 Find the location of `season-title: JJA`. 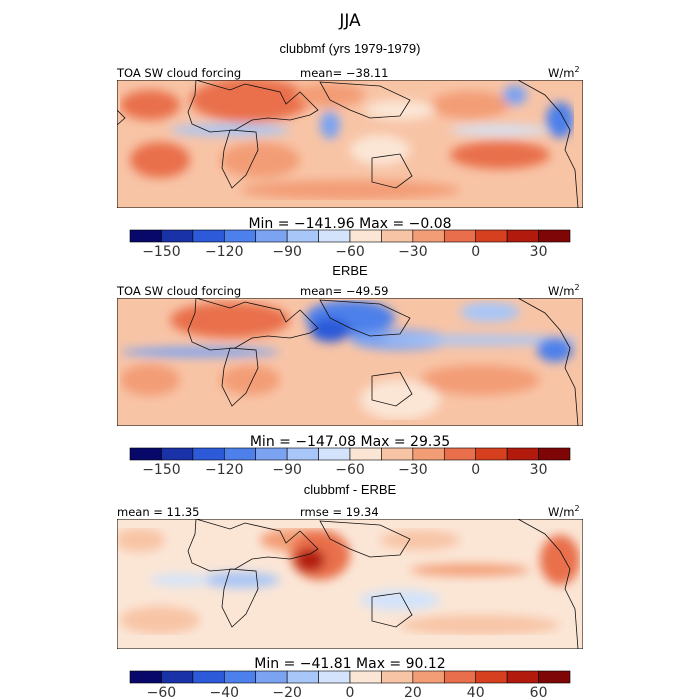

season-title: JJA is located at coordinates (349, 21).